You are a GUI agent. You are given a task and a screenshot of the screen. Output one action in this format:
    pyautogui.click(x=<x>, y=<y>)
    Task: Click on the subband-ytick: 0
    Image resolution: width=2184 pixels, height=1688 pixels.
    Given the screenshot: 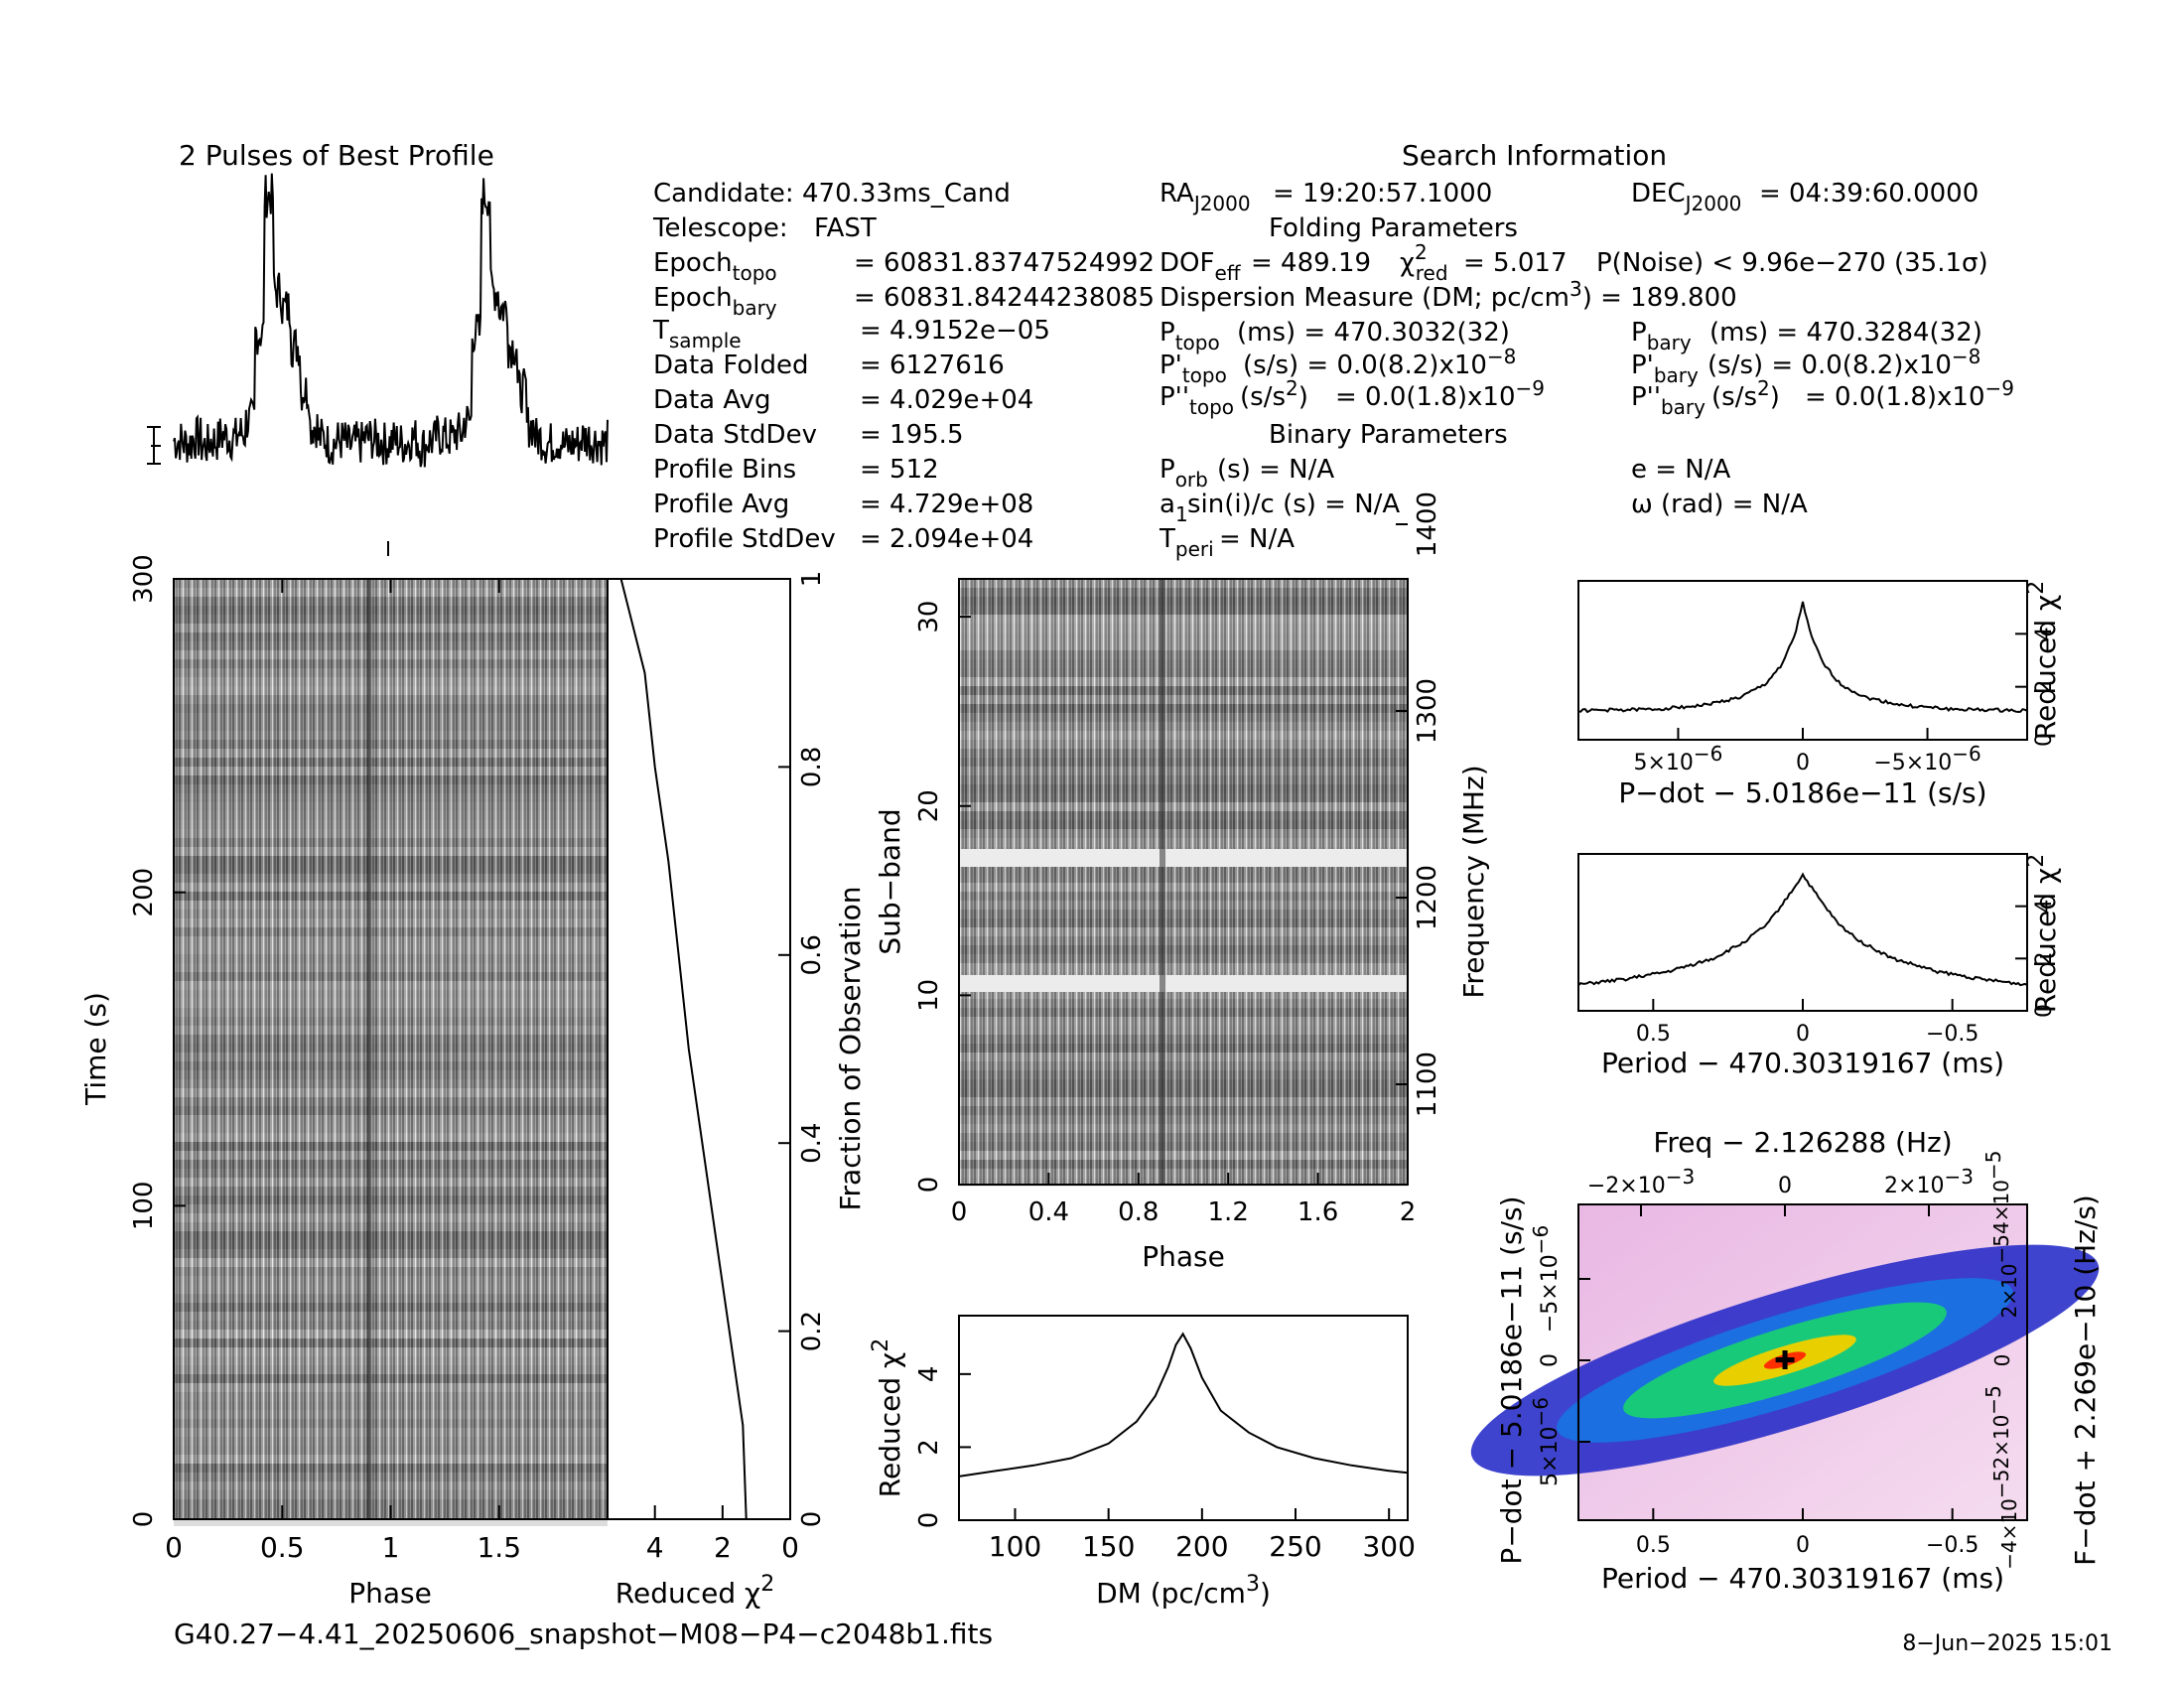 What is the action you would take?
    pyautogui.click(x=929, y=1185)
    